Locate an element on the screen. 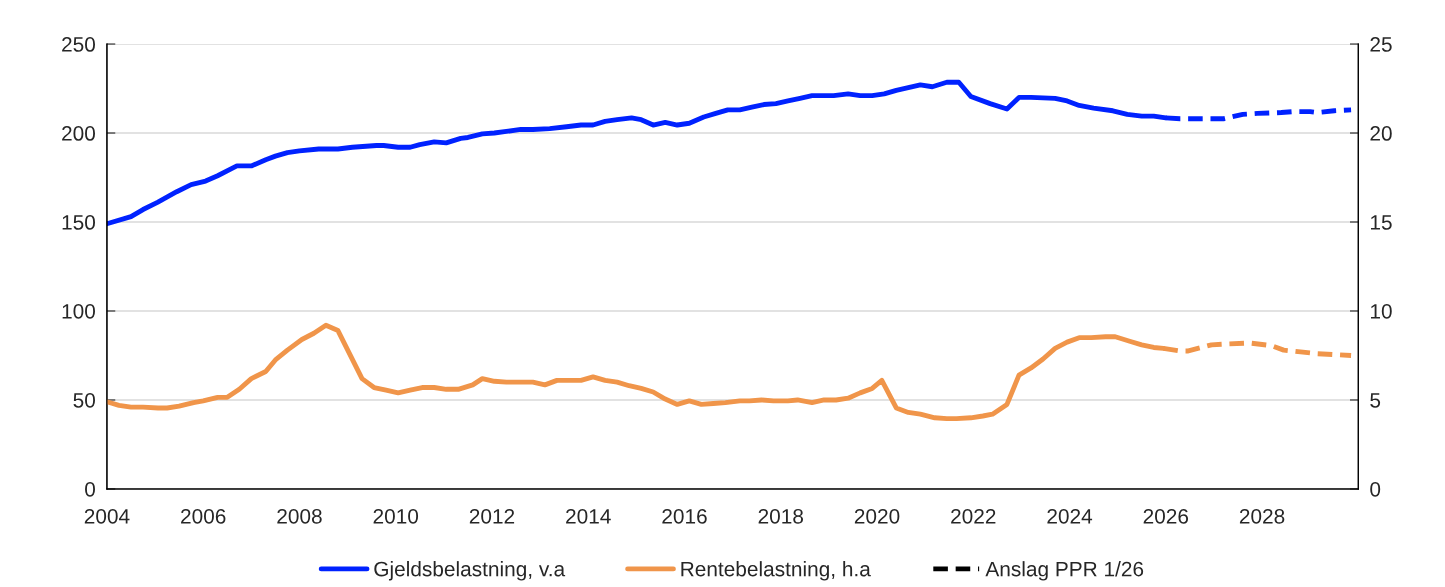  x-tick-label: 2012 is located at coordinates (492, 516).